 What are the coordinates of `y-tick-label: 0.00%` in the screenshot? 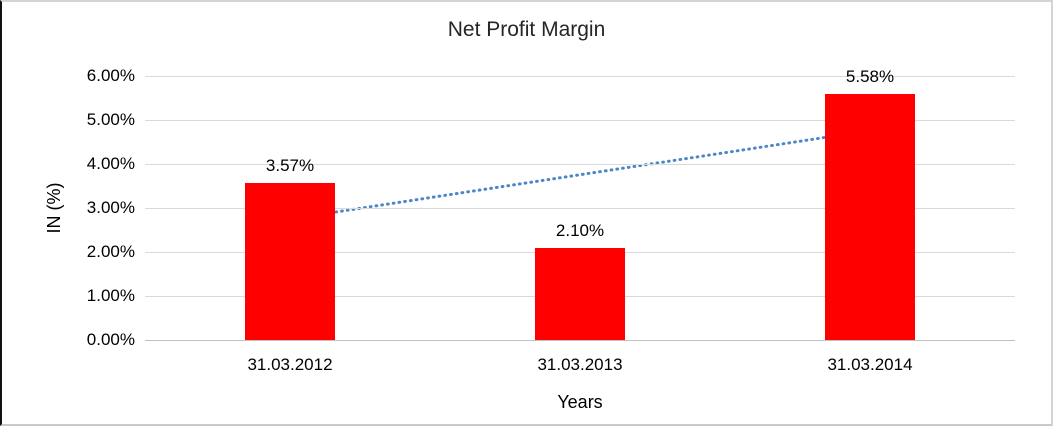 It's located at (110, 339).